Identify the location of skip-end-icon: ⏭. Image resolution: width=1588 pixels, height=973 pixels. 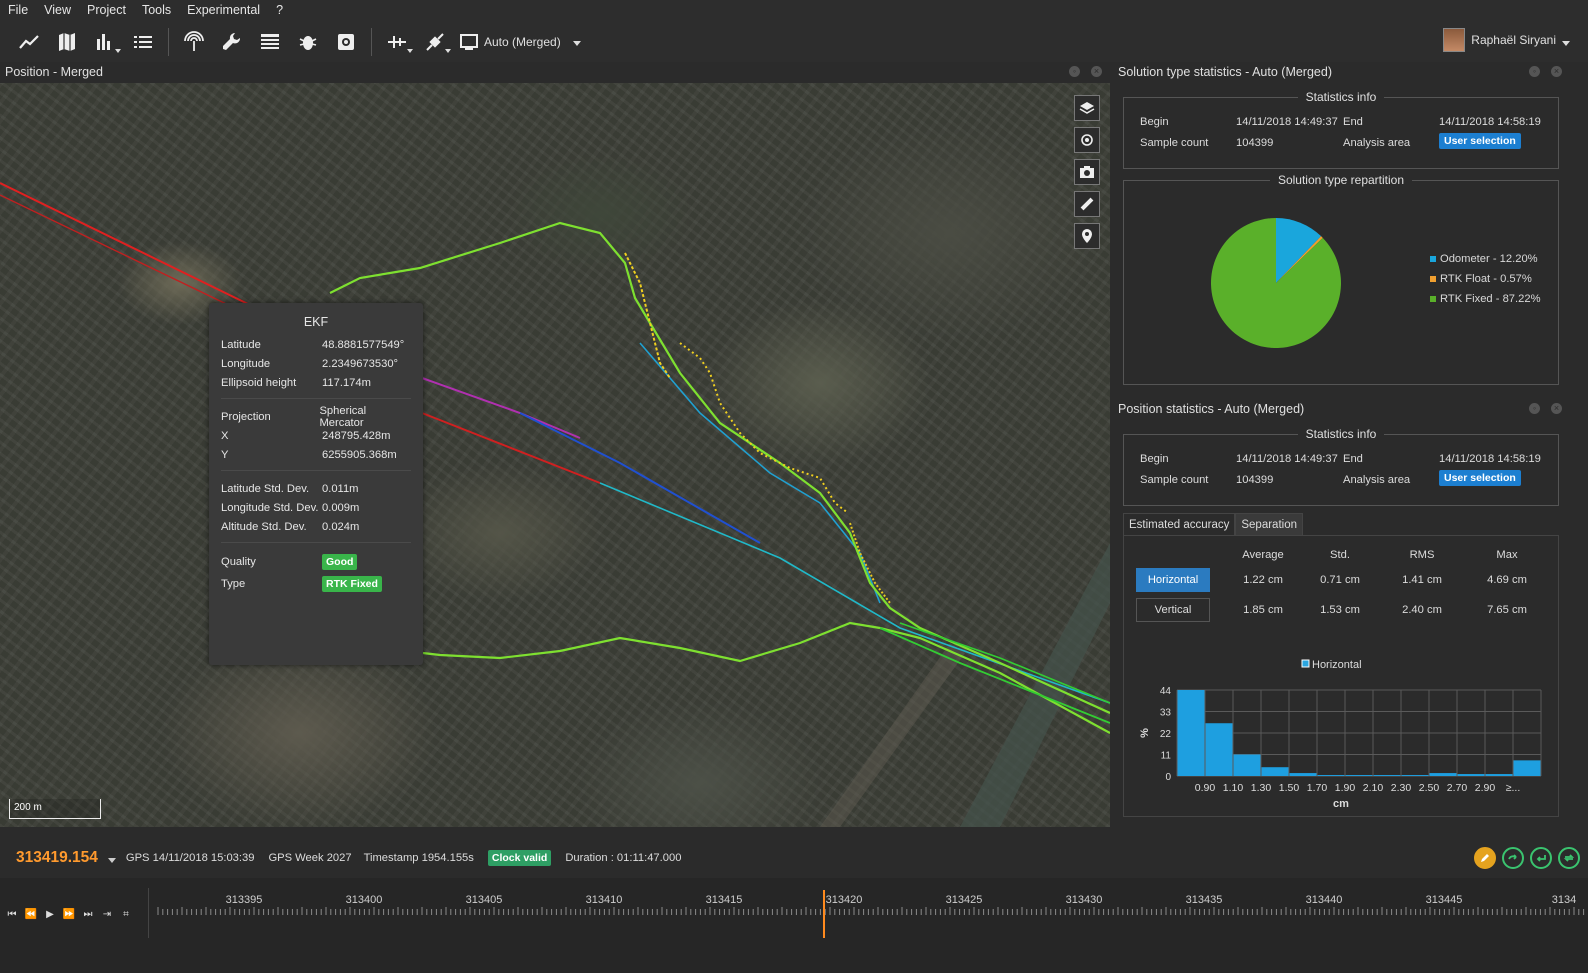
(88, 914).